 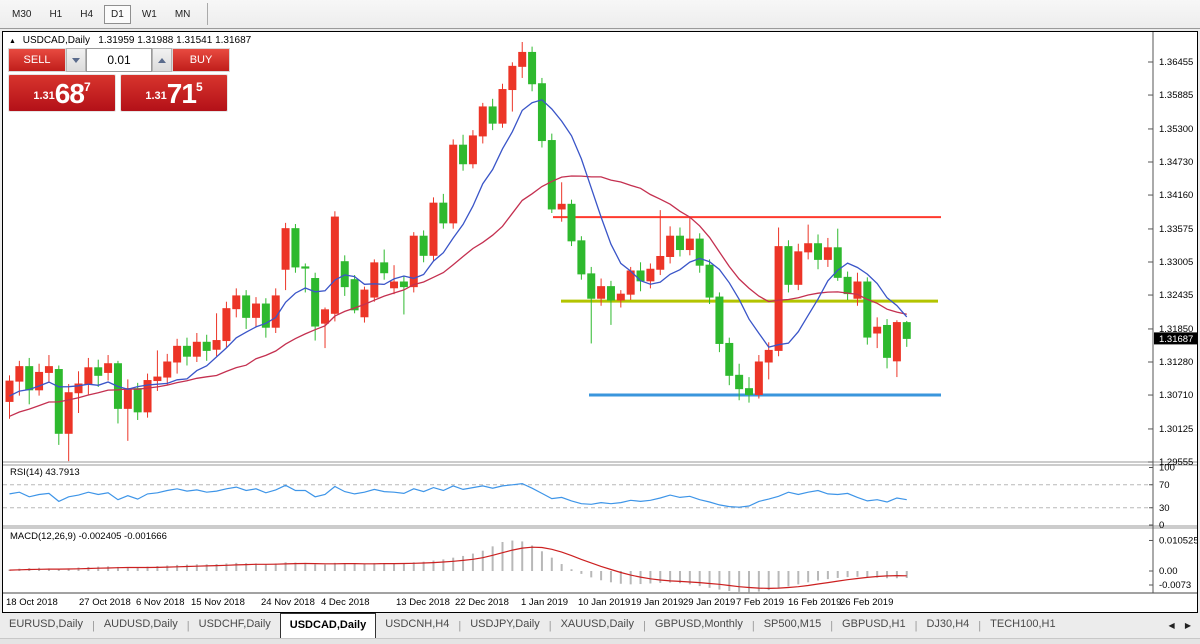 What do you see at coordinates (1176, 362) in the screenshot?
I see `price-axis-label: 1.31280` at bounding box center [1176, 362].